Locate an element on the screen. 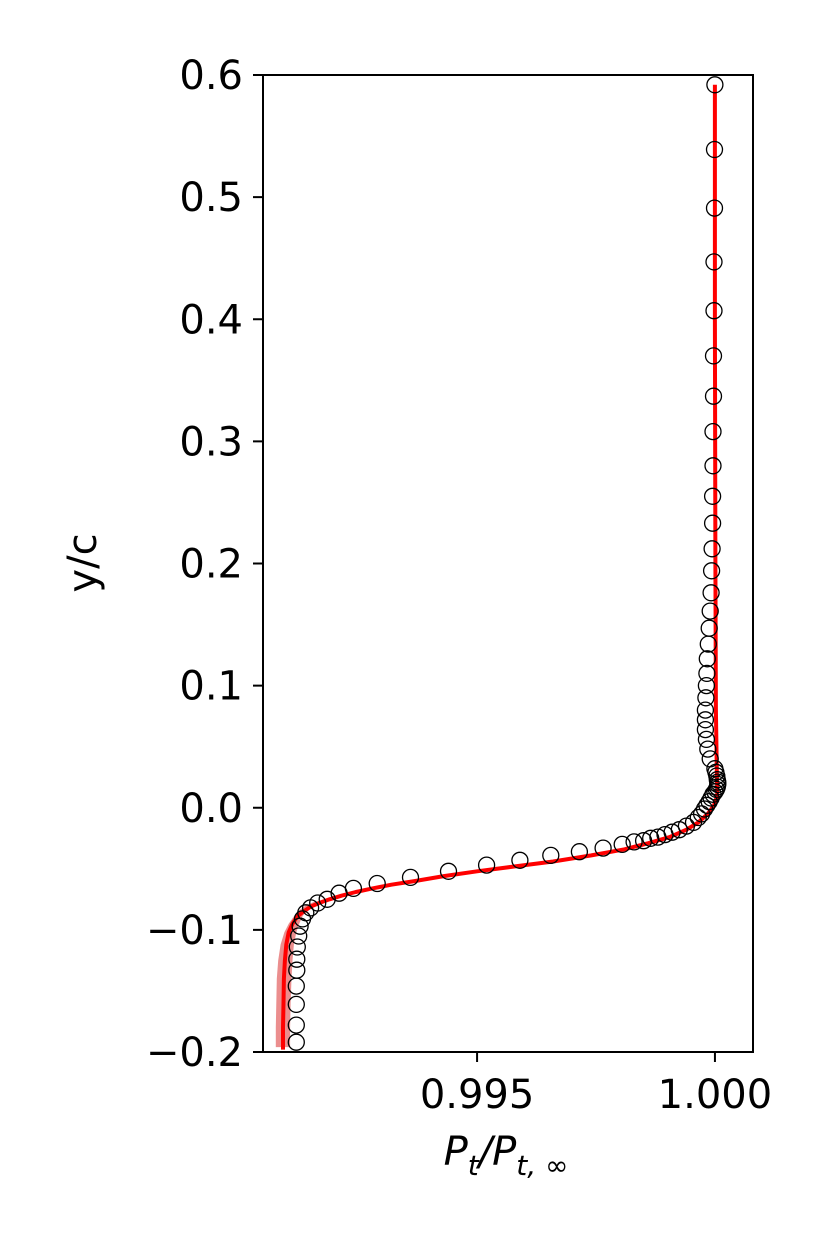 The image size is (830, 1246). y-axis-ticks: 0.6 0.5 0.4 0.3 0.2 0.1 0.0 −0.1 −0.2 is located at coordinates (204, 564).